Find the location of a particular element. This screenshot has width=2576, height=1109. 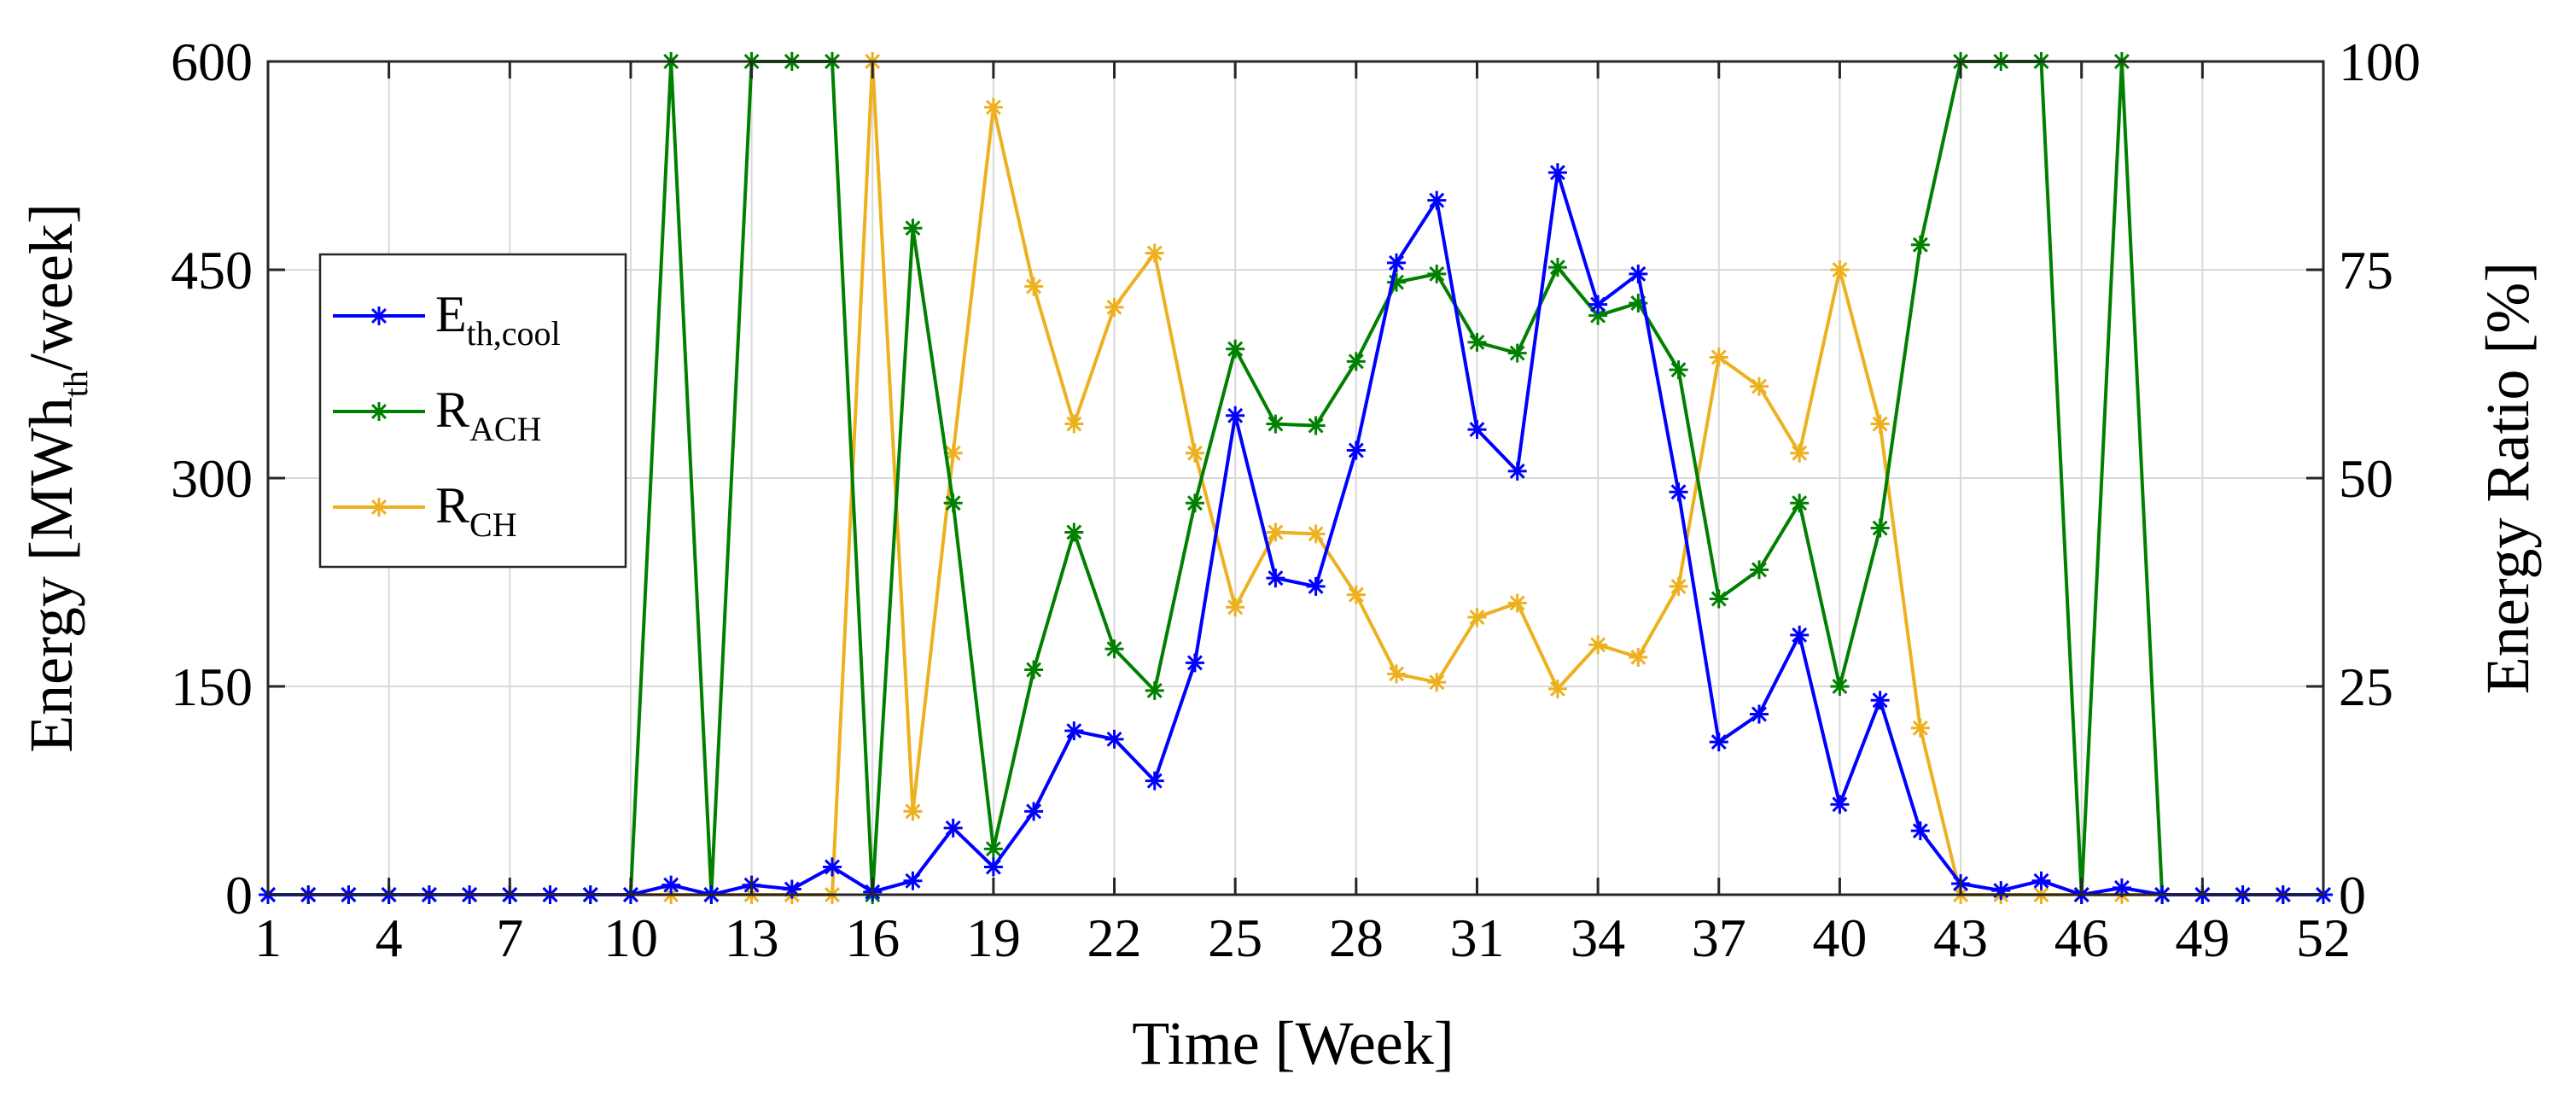

y-right-tick-label: 100 is located at coordinates (2380, 62).